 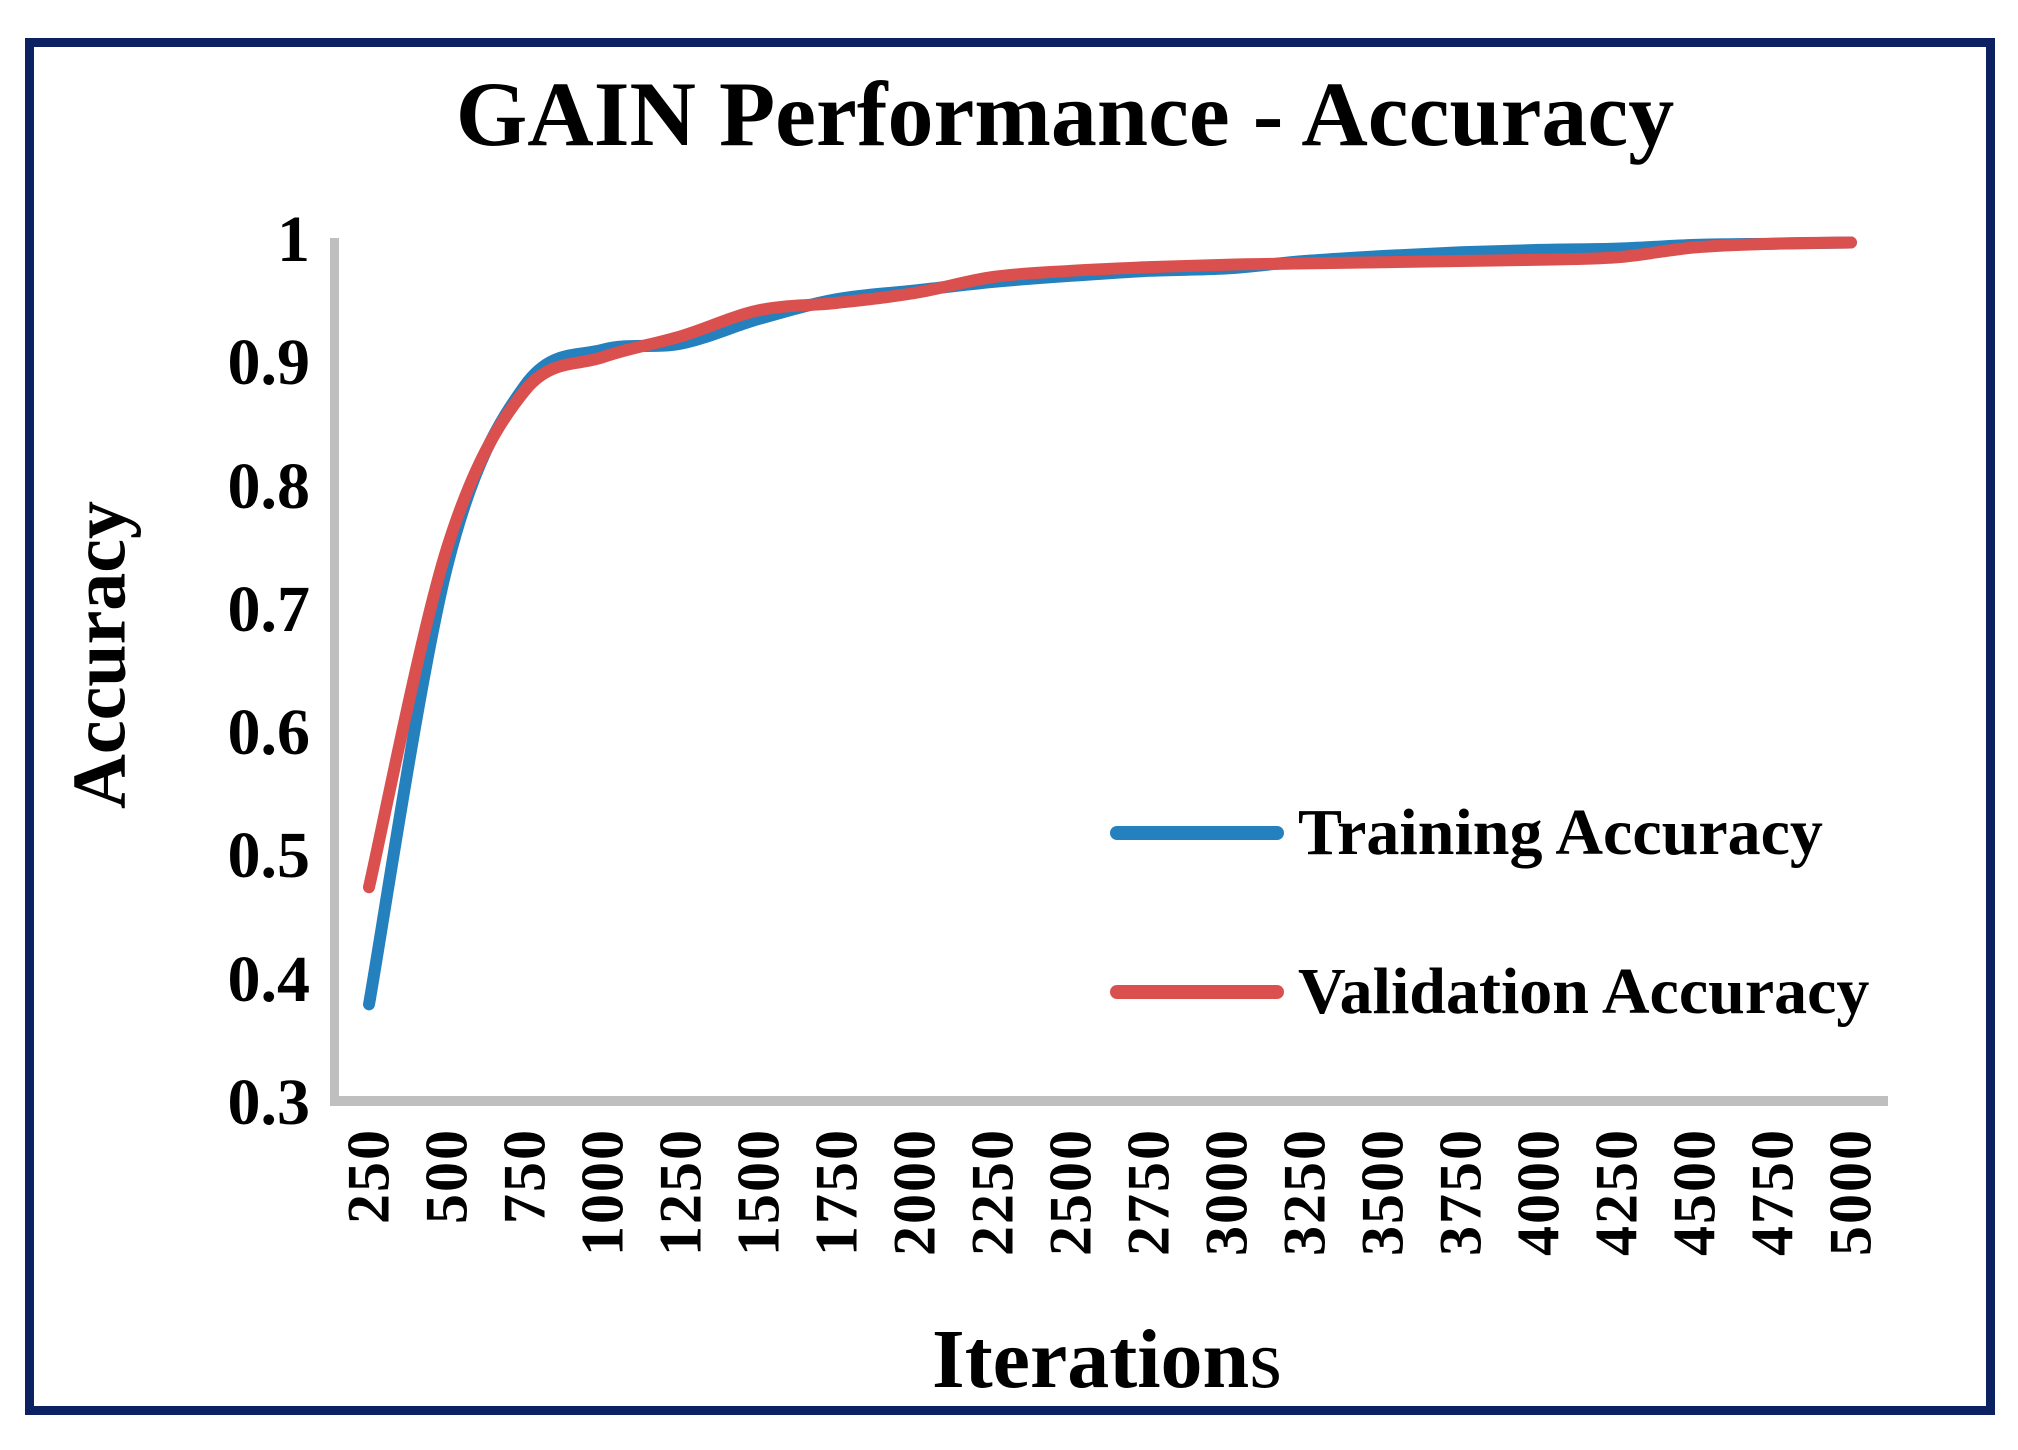 I want to click on x-tick-label: 750, so click(x=524, y=1176).